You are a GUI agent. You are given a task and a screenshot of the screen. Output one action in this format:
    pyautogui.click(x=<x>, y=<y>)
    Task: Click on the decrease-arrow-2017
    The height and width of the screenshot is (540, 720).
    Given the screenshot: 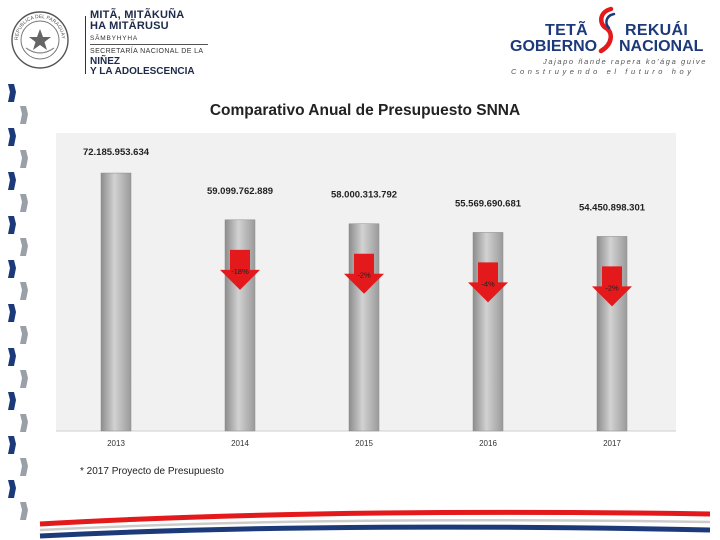 What is the action you would take?
    pyautogui.click(x=612, y=286)
    